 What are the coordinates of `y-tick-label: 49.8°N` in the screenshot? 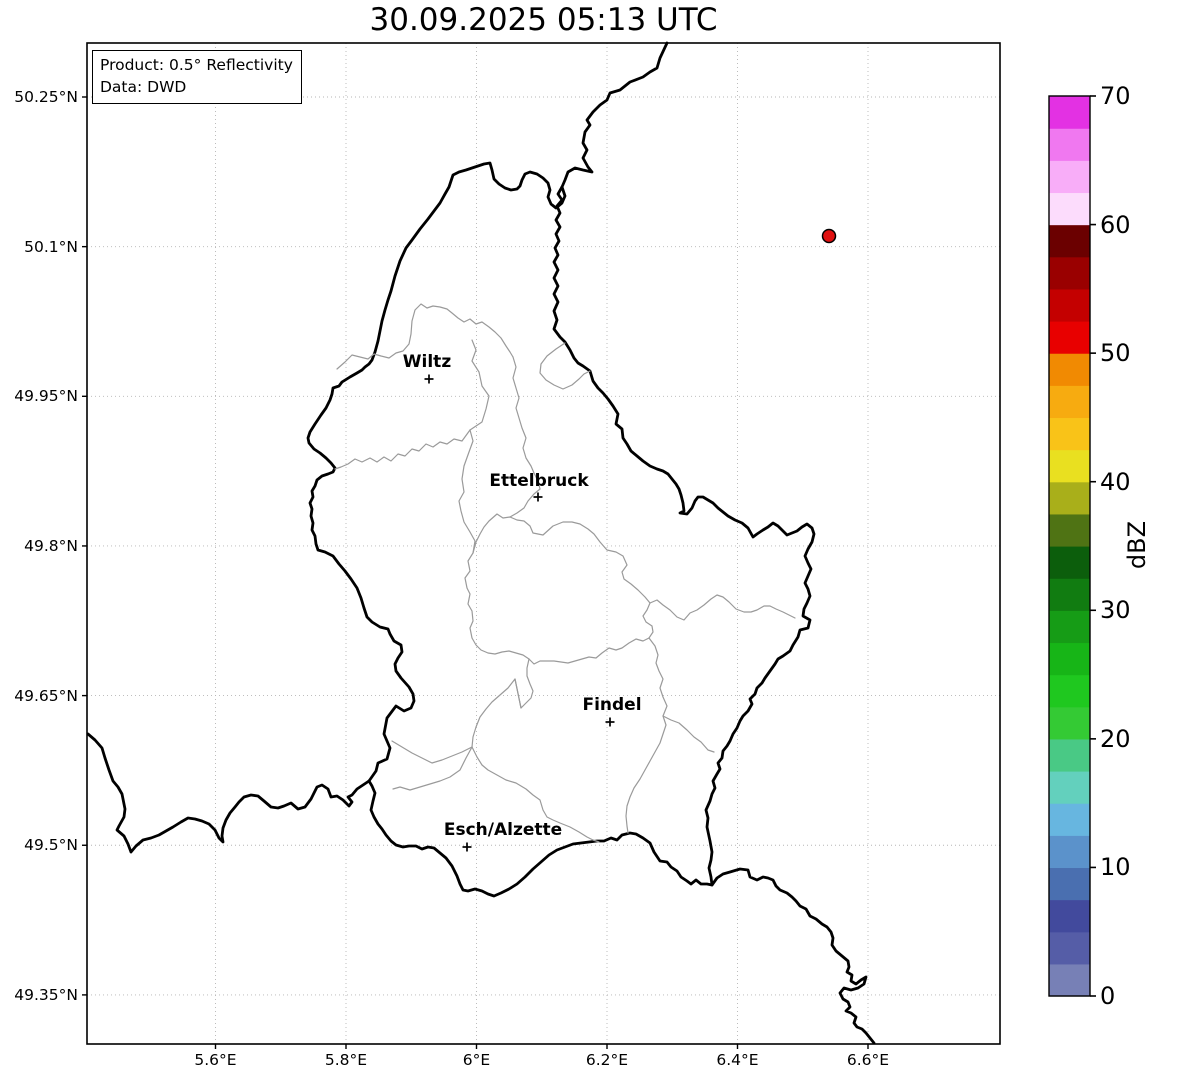 It's located at (51, 545).